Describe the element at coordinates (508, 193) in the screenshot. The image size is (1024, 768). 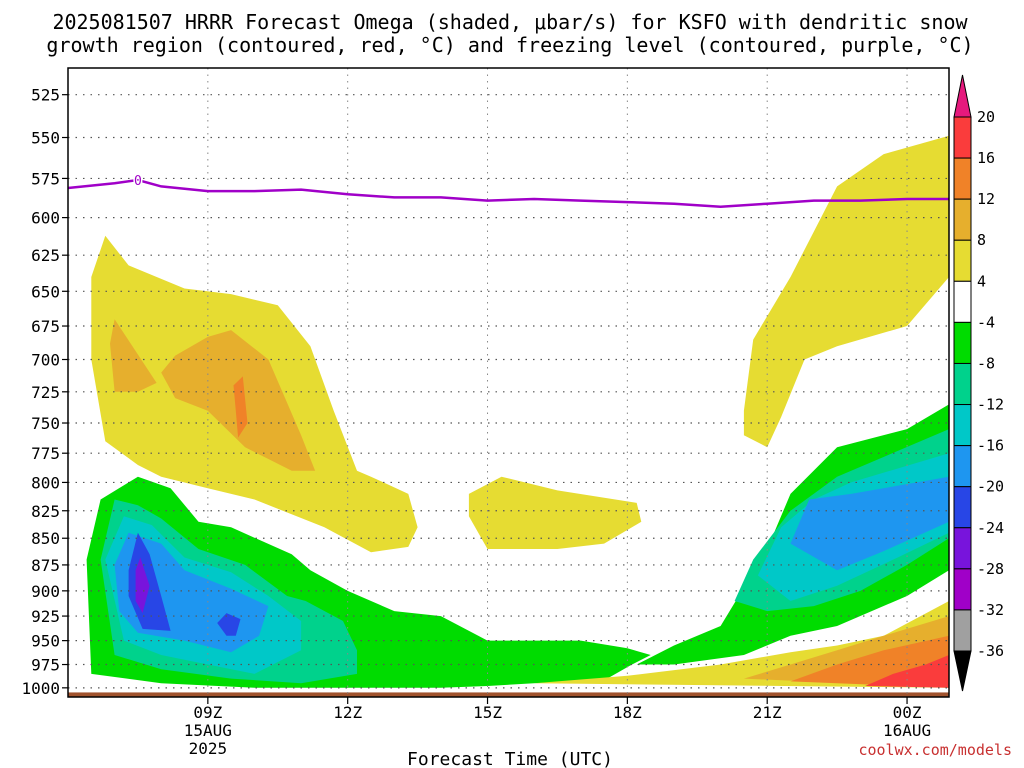
I see `freezing-level-line` at that location.